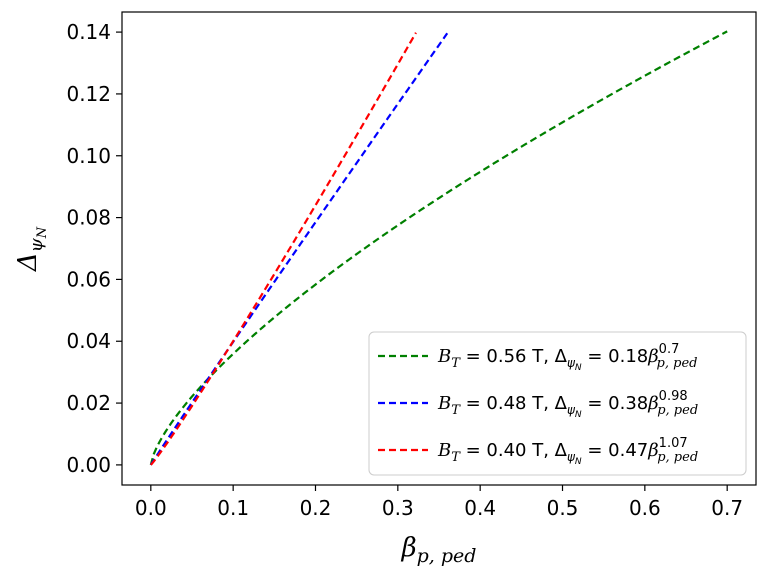 Image resolution: width=769 pixels, height=576 pixels. What do you see at coordinates (88, 341) in the screenshot?
I see `y-tick-label: 0.04` at bounding box center [88, 341].